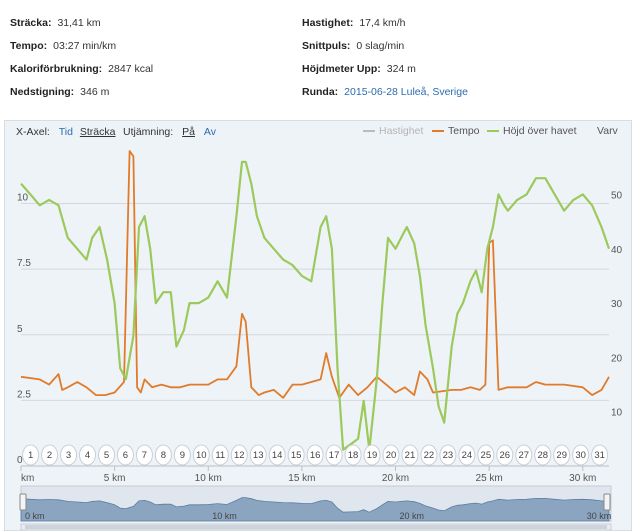  I want to click on right-axis-tick-label: 50, so click(617, 195).